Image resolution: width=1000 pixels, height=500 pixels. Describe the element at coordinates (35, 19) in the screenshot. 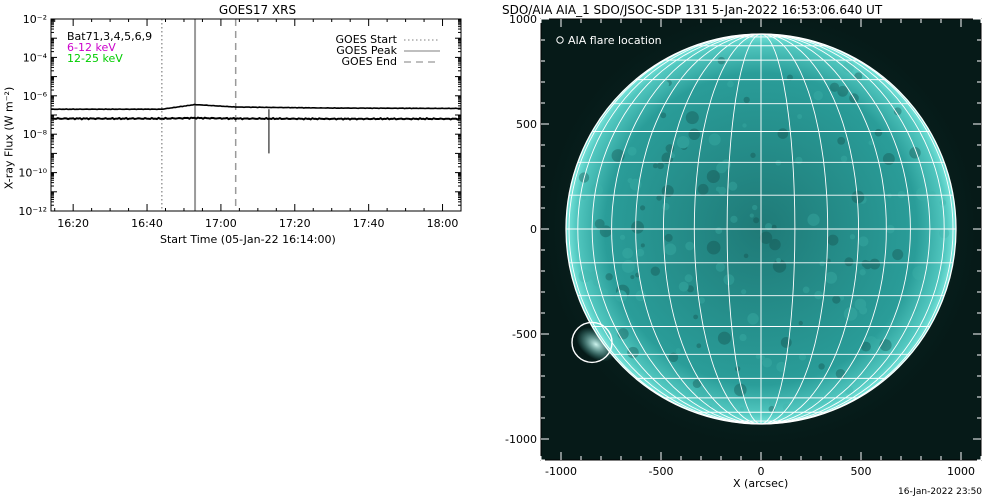

I see `goes-y-tick-label: 10⁻²` at that location.